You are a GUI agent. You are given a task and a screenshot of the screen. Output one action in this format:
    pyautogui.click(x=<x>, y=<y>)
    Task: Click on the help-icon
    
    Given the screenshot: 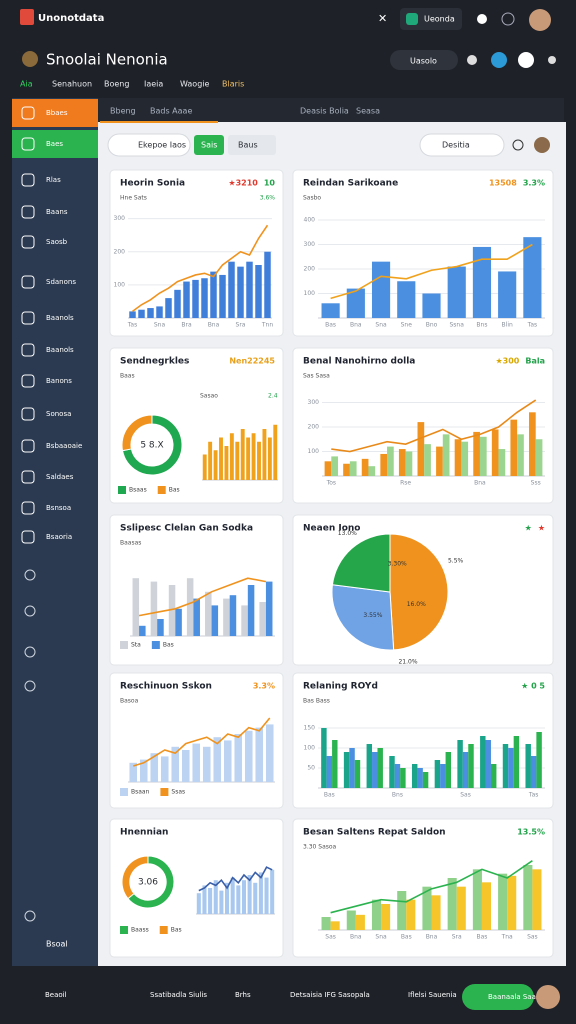 What is the action you would take?
    pyautogui.click(x=518, y=145)
    